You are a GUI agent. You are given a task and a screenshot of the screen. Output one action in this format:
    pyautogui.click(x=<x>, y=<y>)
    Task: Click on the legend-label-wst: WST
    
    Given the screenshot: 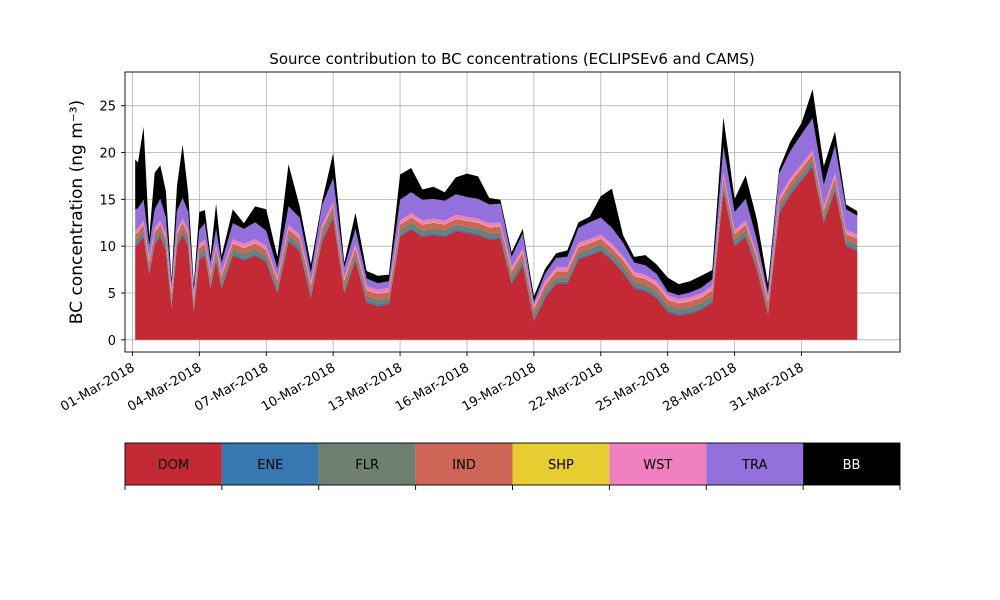 What is the action you would take?
    pyautogui.click(x=657, y=465)
    